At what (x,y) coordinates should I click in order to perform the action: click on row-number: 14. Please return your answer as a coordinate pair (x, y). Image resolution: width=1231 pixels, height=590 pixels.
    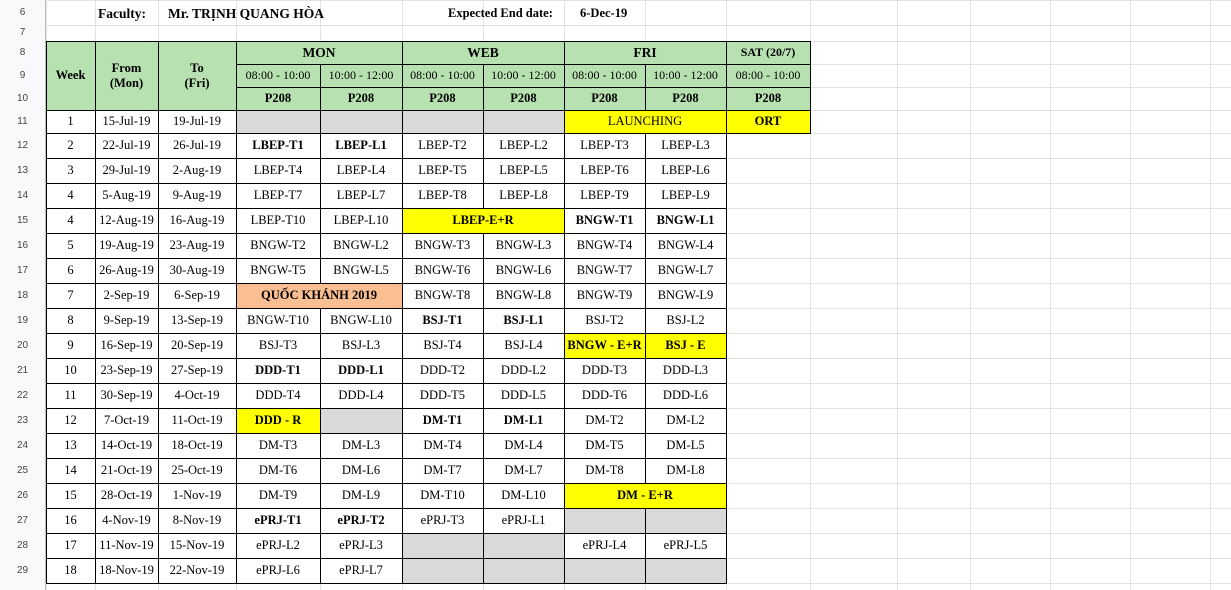
    Looking at the image, I should click on (22, 195).